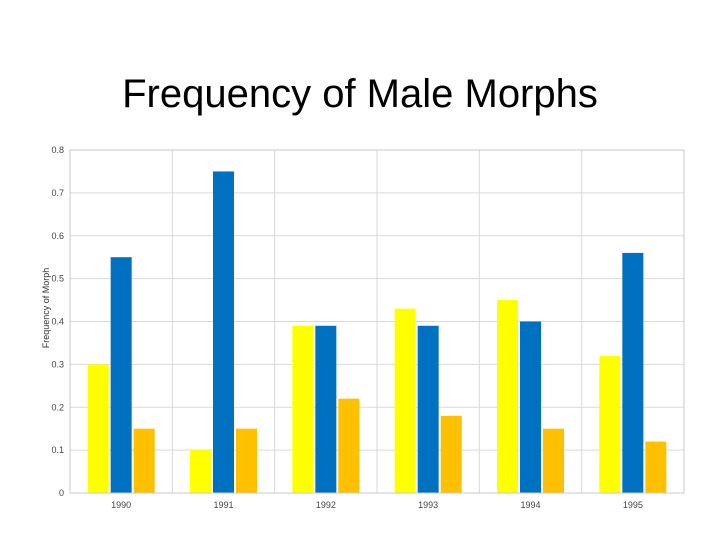 The height and width of the screenshot is (540, 720). I want to click on x-tick-label: 1994, so click(530, 505).